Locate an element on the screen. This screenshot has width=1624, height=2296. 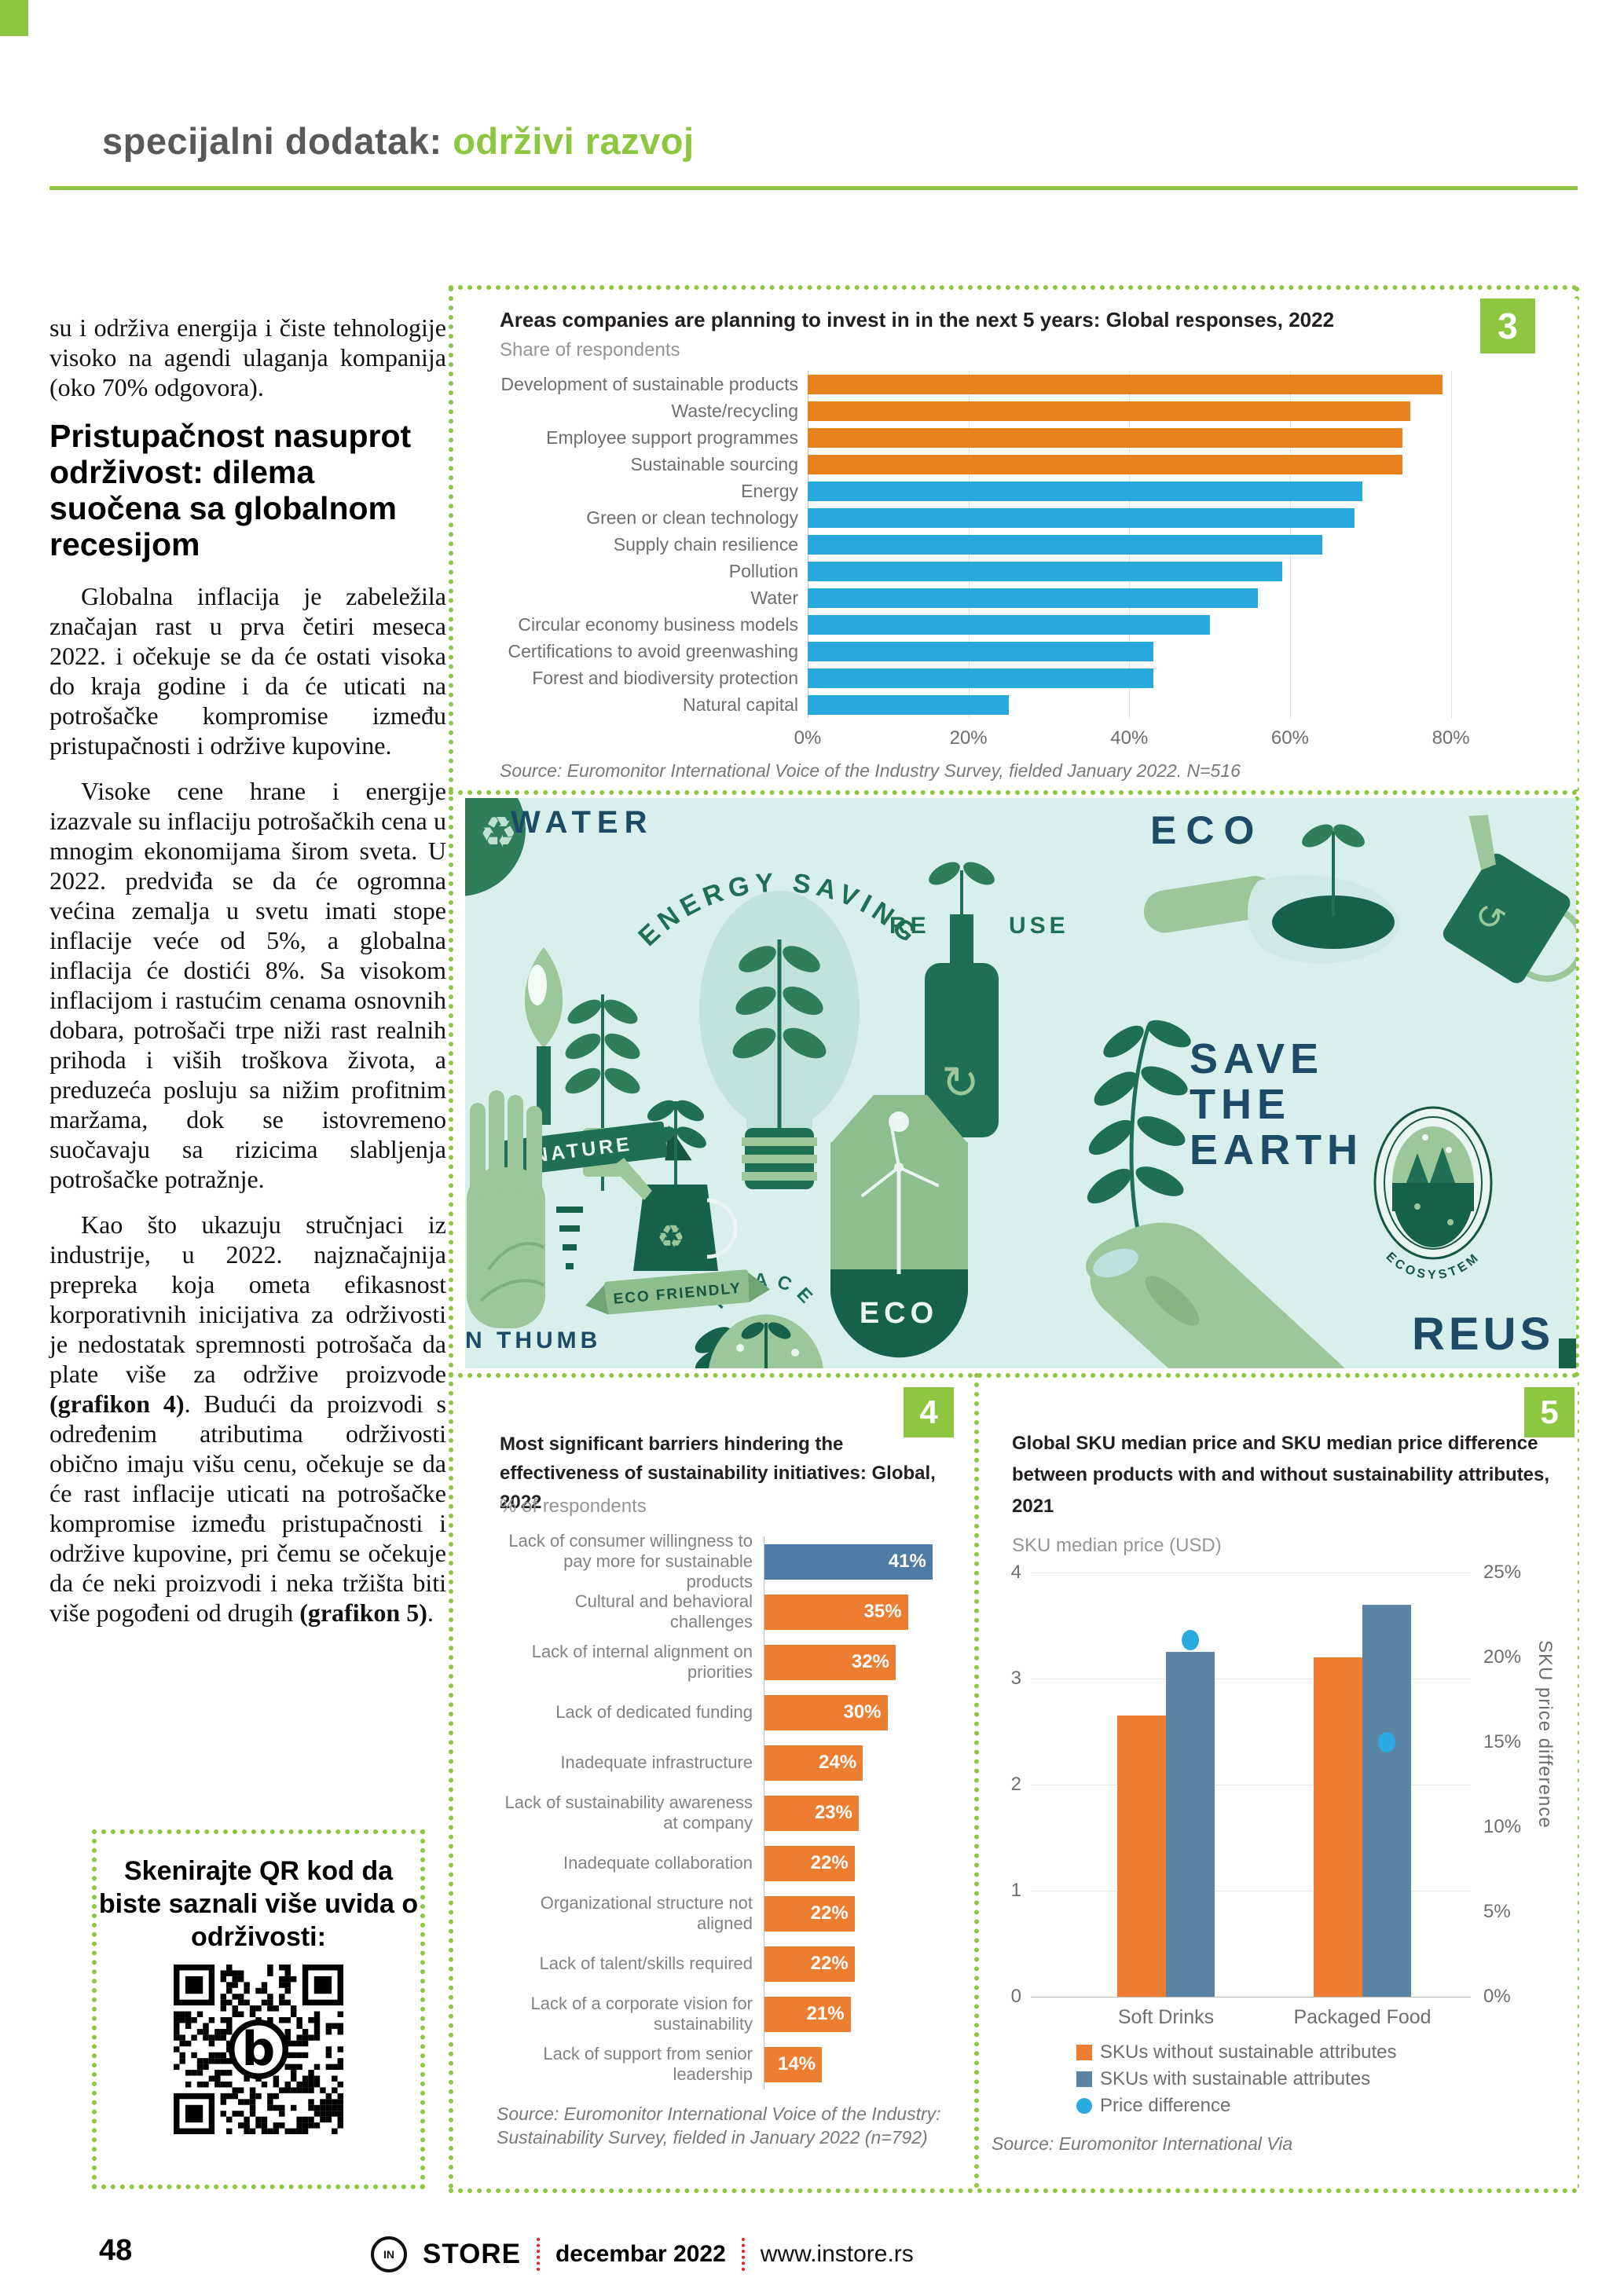
right-axis-tick: 5% is located at coordinates (1497, 1911).